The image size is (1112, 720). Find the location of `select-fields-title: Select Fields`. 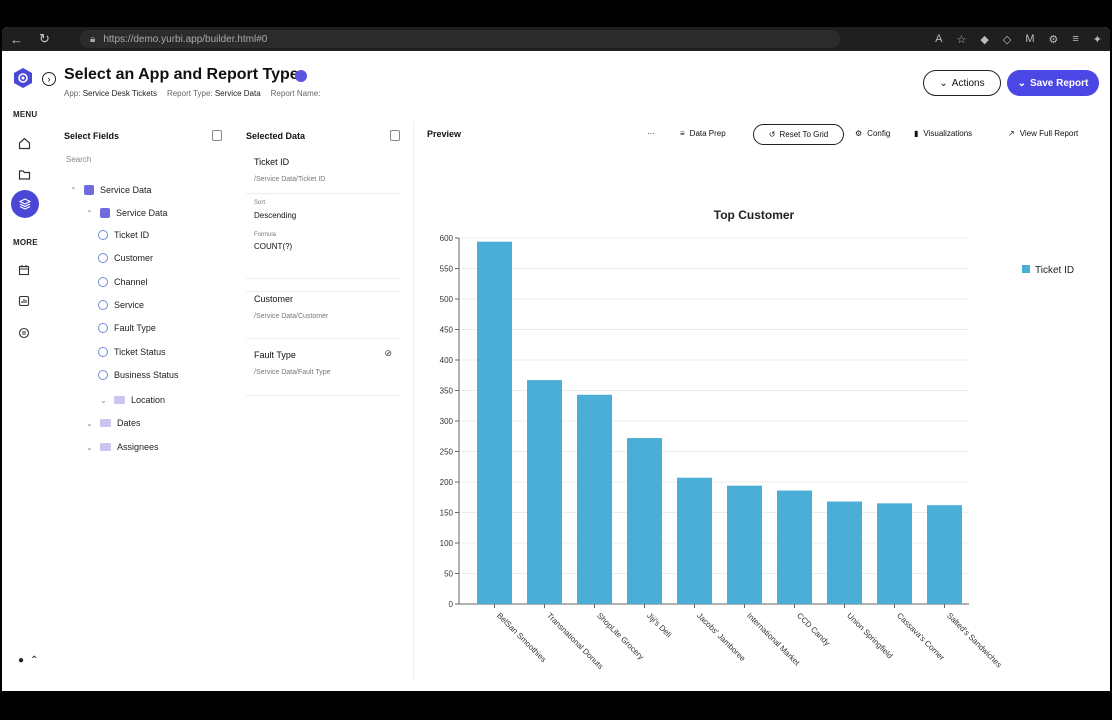

select-fields-title: Select Fields is located at coordinates (92, 136).